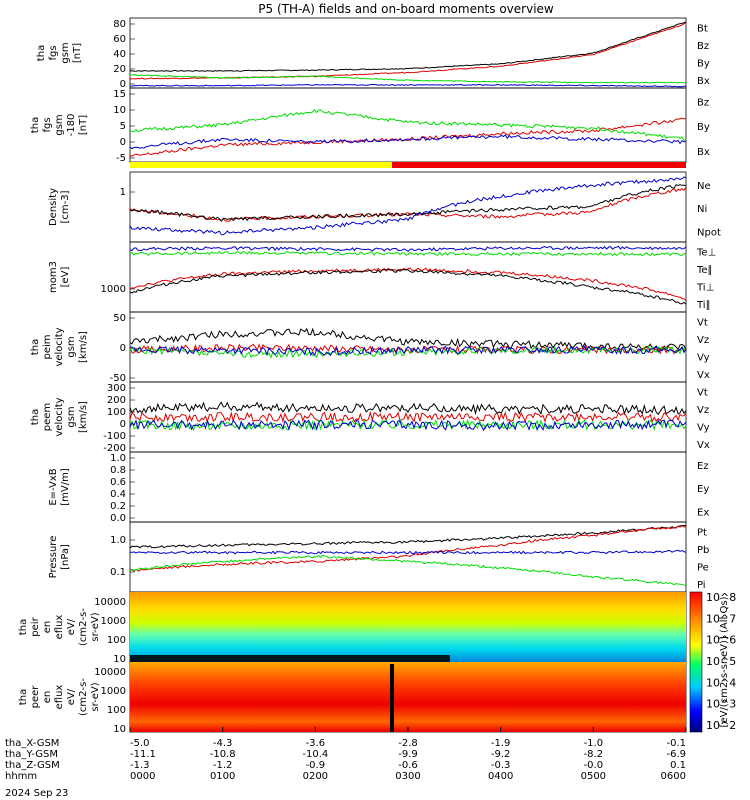 Image resolution: width=750 pixels, height=800 pixels. Describe the element at coordinates (408, 552) in the screenshot. I see `series-Pi-line` at that location.